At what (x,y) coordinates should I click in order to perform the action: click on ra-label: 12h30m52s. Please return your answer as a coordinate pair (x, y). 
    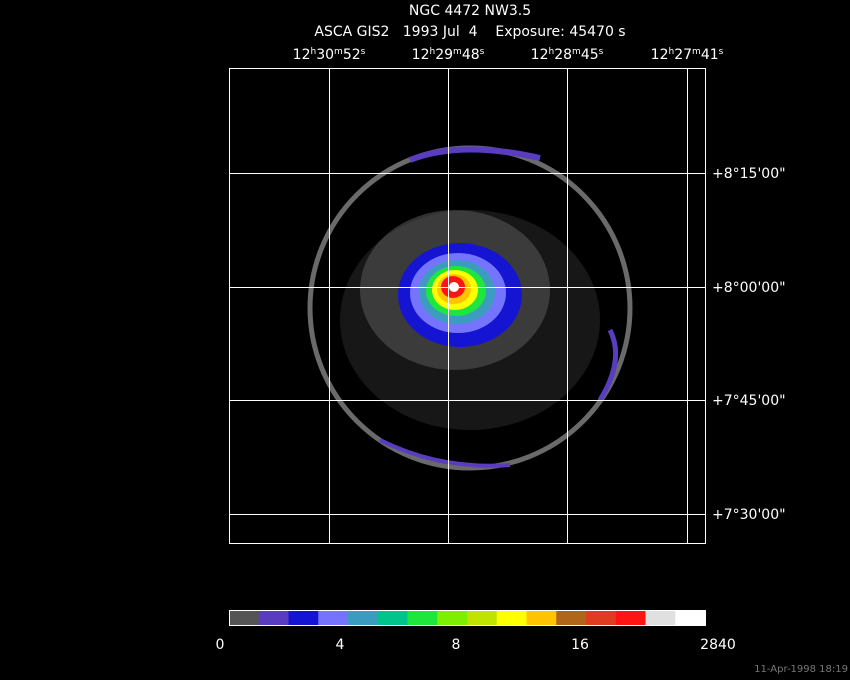
    Looking at the image, I should click on (329, 55).